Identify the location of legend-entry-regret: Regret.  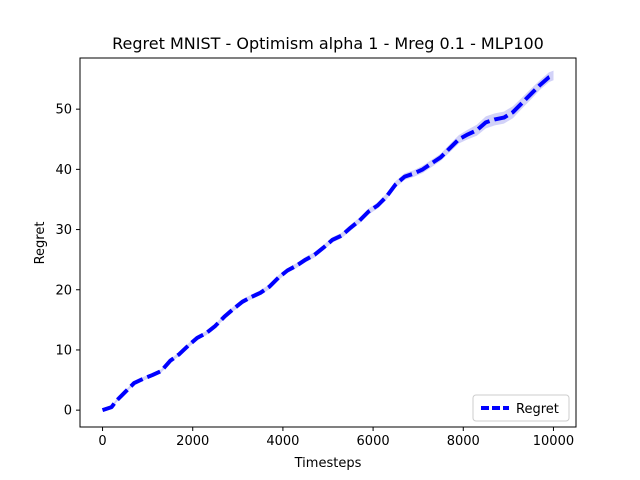
(537, 409).